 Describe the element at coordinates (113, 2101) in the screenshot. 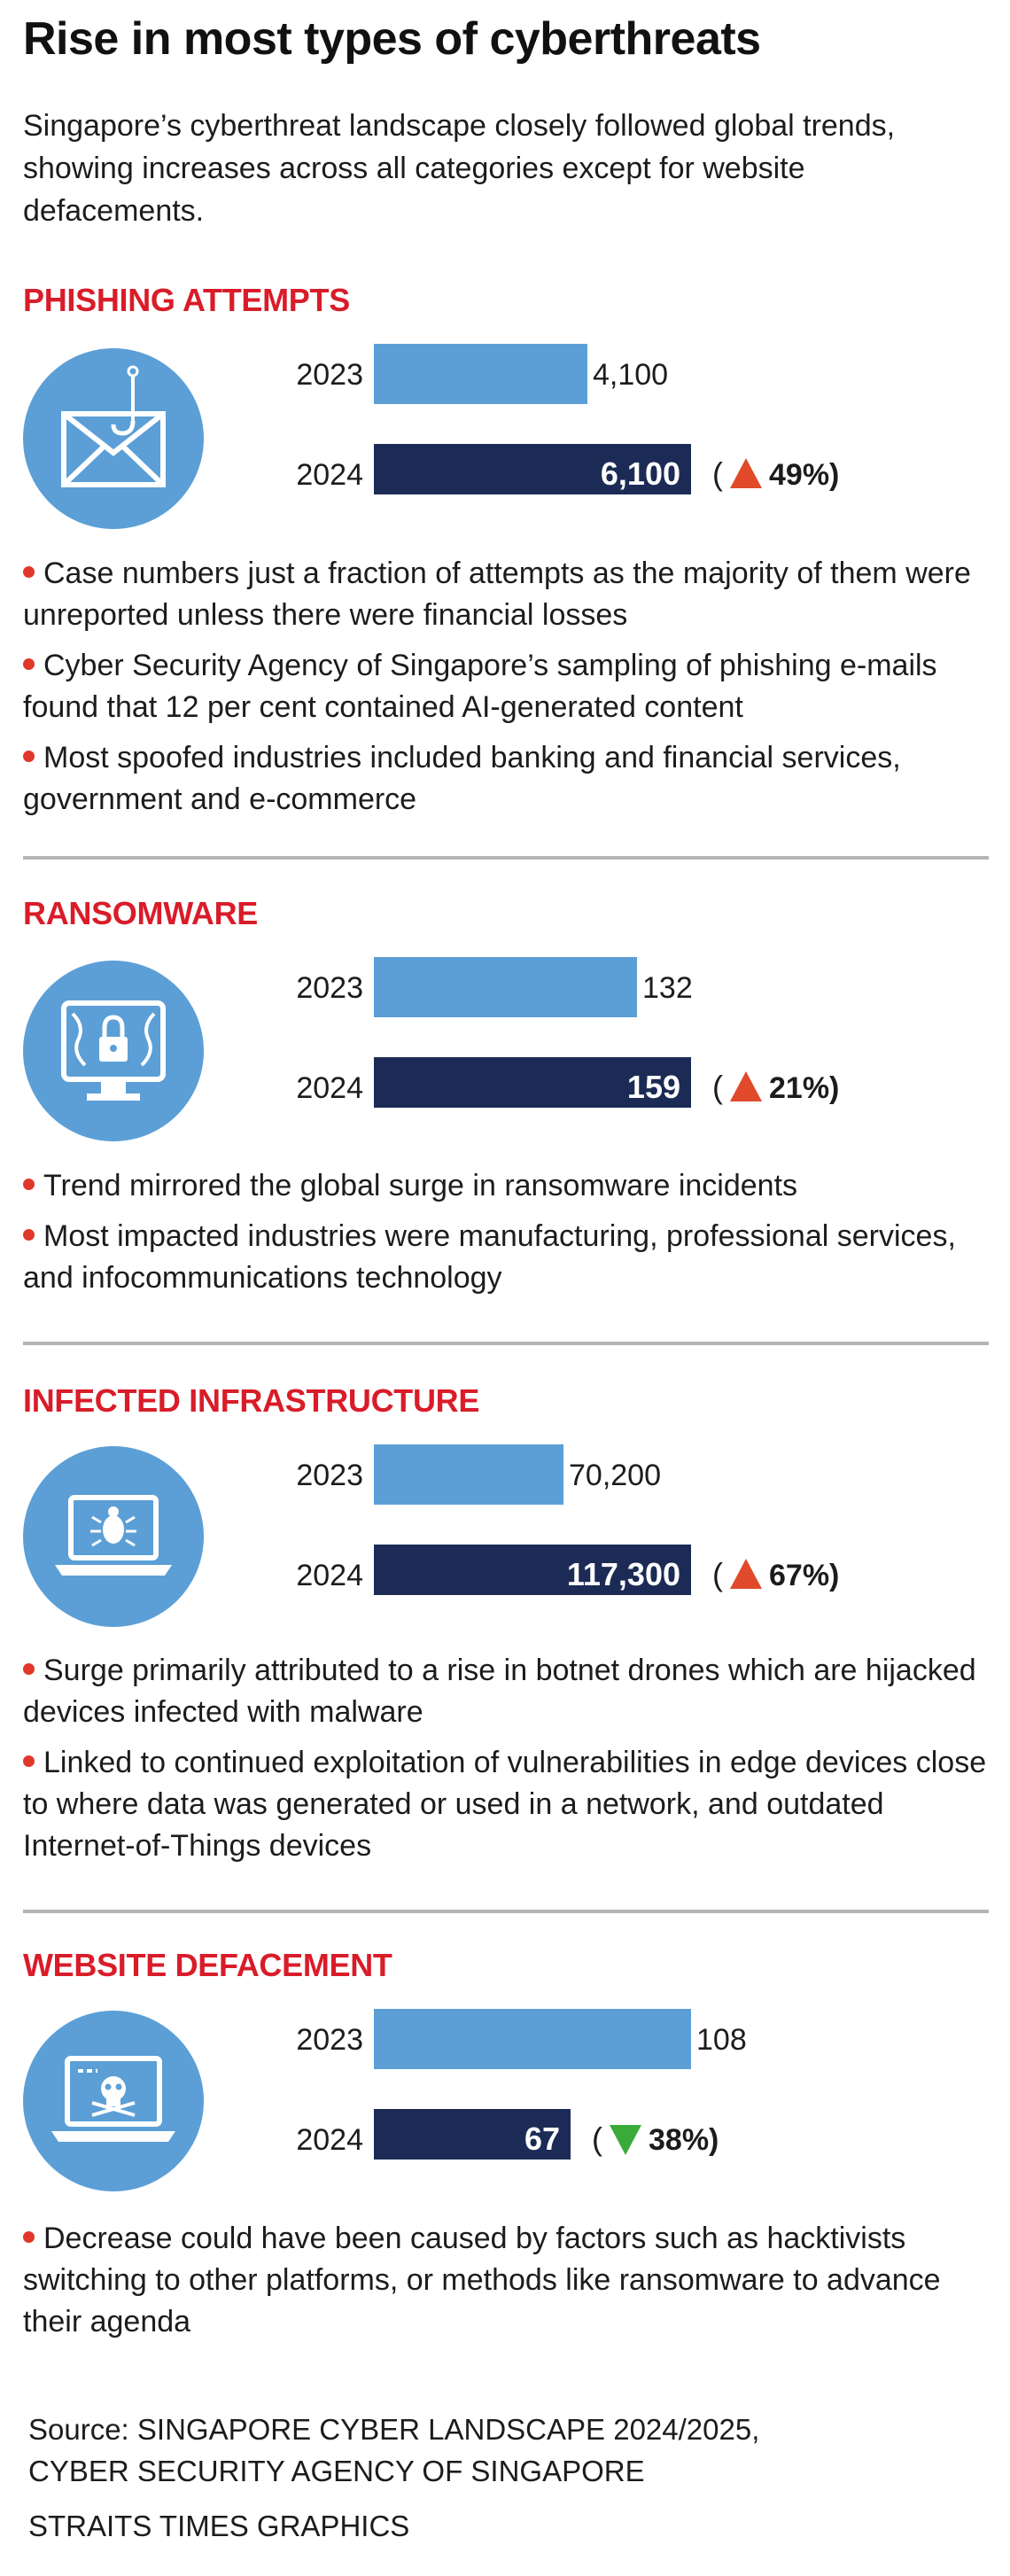

I see `skull-laptop-icon` at that location.